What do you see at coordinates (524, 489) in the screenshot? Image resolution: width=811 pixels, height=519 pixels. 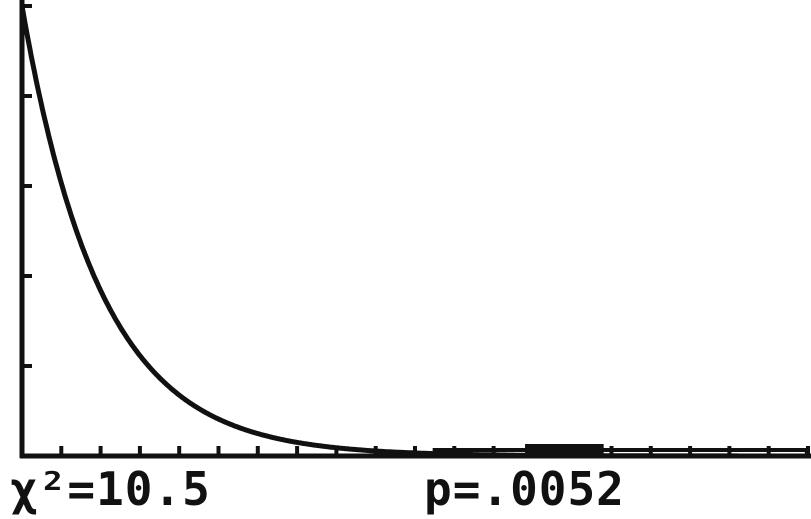 I see `p-value-readout: p=.0052` at bounding box center [524, 489].